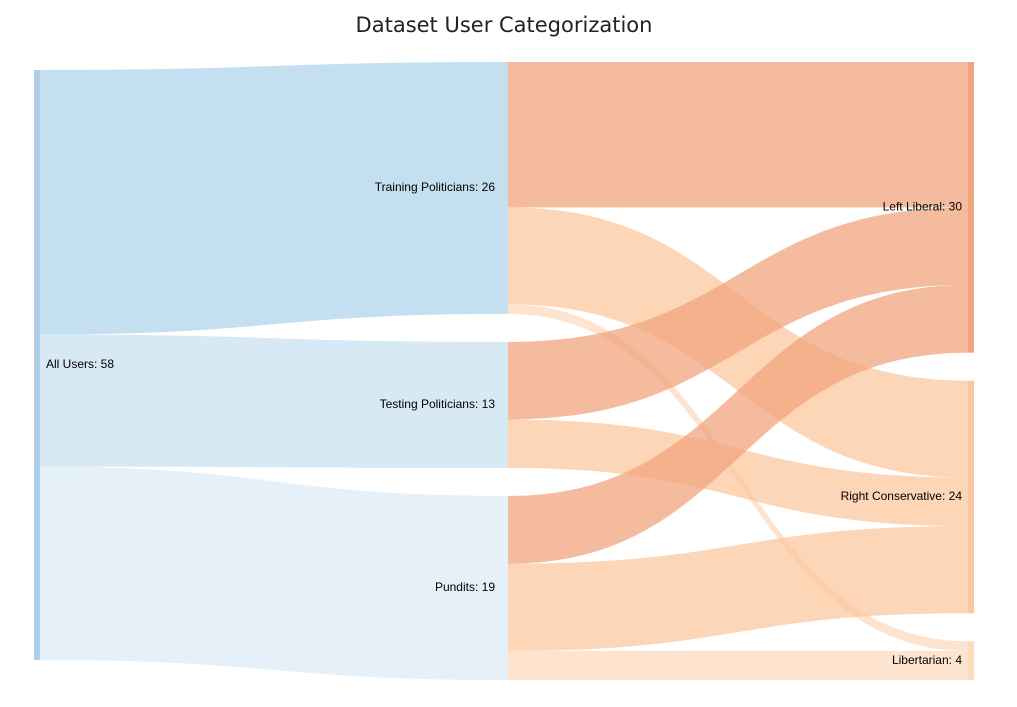  What do you see at coordinates (738, 588) in the screenshot?
I see `link-pundits-right` at bounding box center [738, 588].